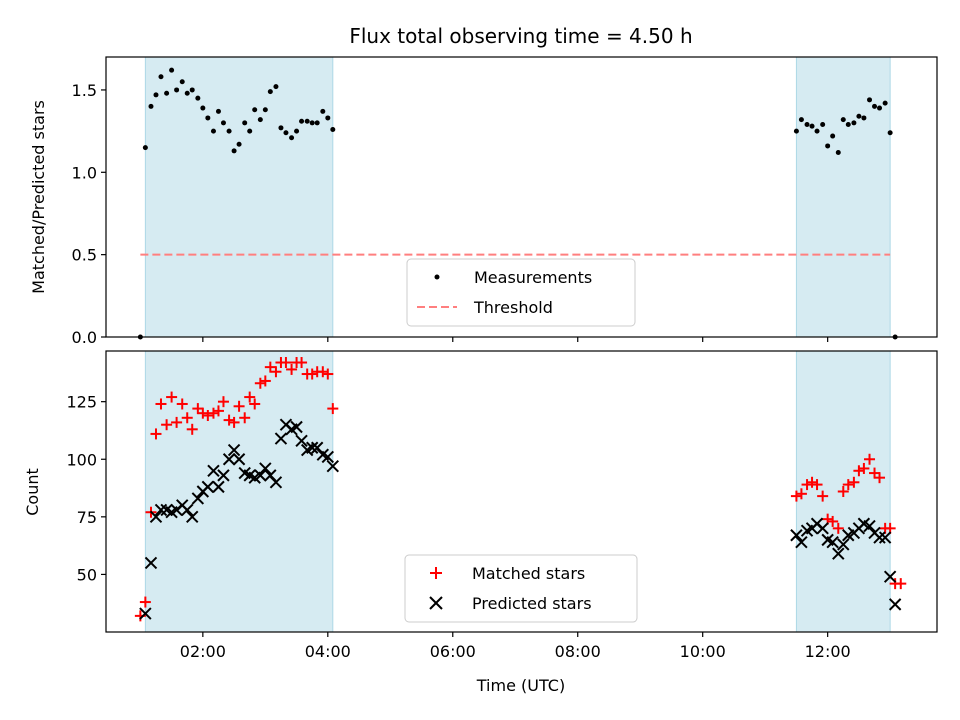 This screenshot has height=720, width=960. Describe the element at coordinates (84, 255) in the screenshot. I see `top-y-tick-label: 0.5` at that location.